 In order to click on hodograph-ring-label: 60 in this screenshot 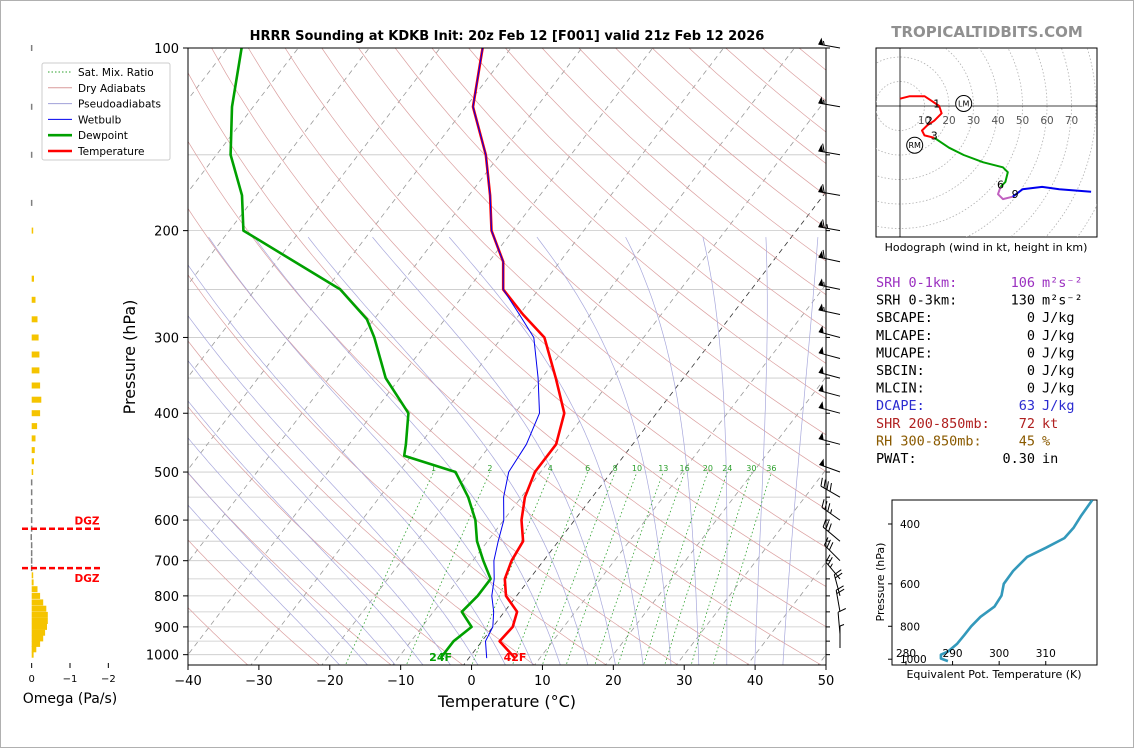, I will do `click(1046, 121)`.